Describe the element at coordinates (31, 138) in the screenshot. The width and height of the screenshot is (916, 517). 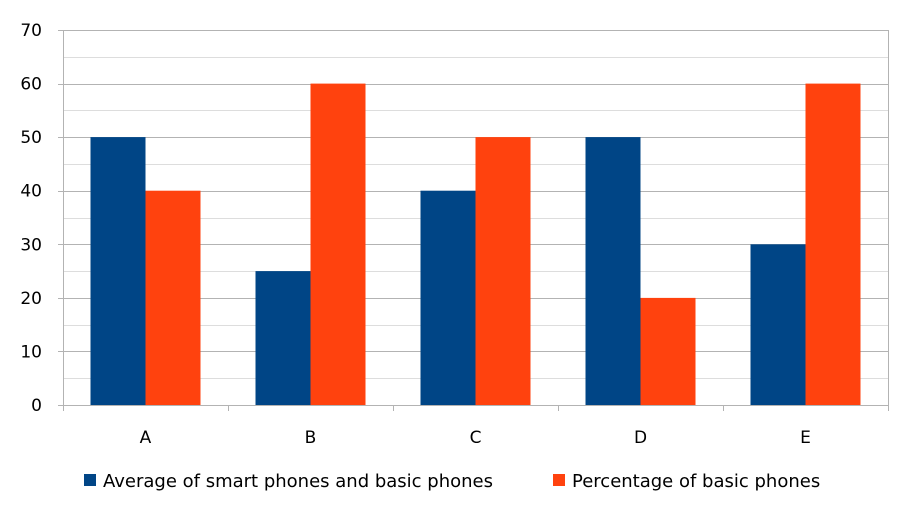
I see `y-tick-label: 50` at that location.